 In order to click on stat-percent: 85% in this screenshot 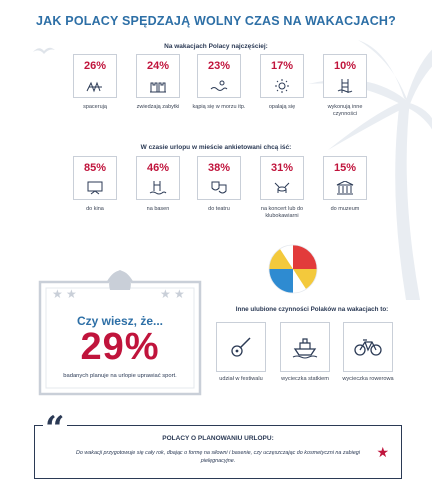, I will do `click(95, 168)`.